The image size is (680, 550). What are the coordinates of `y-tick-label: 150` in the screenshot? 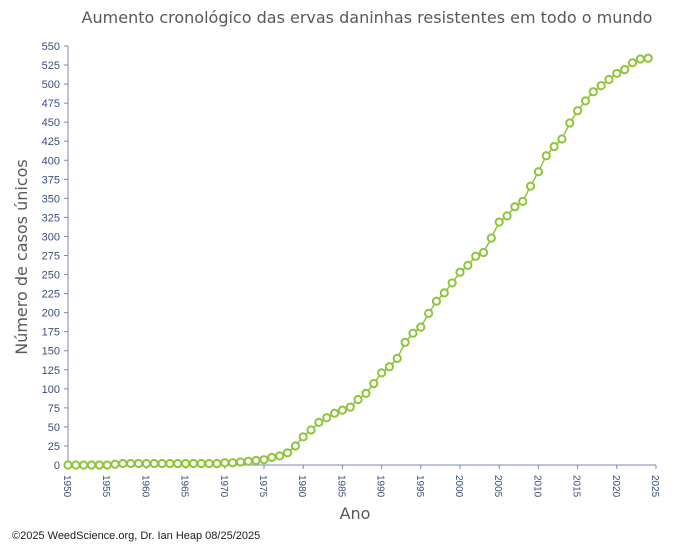 It's located at (51, 352).